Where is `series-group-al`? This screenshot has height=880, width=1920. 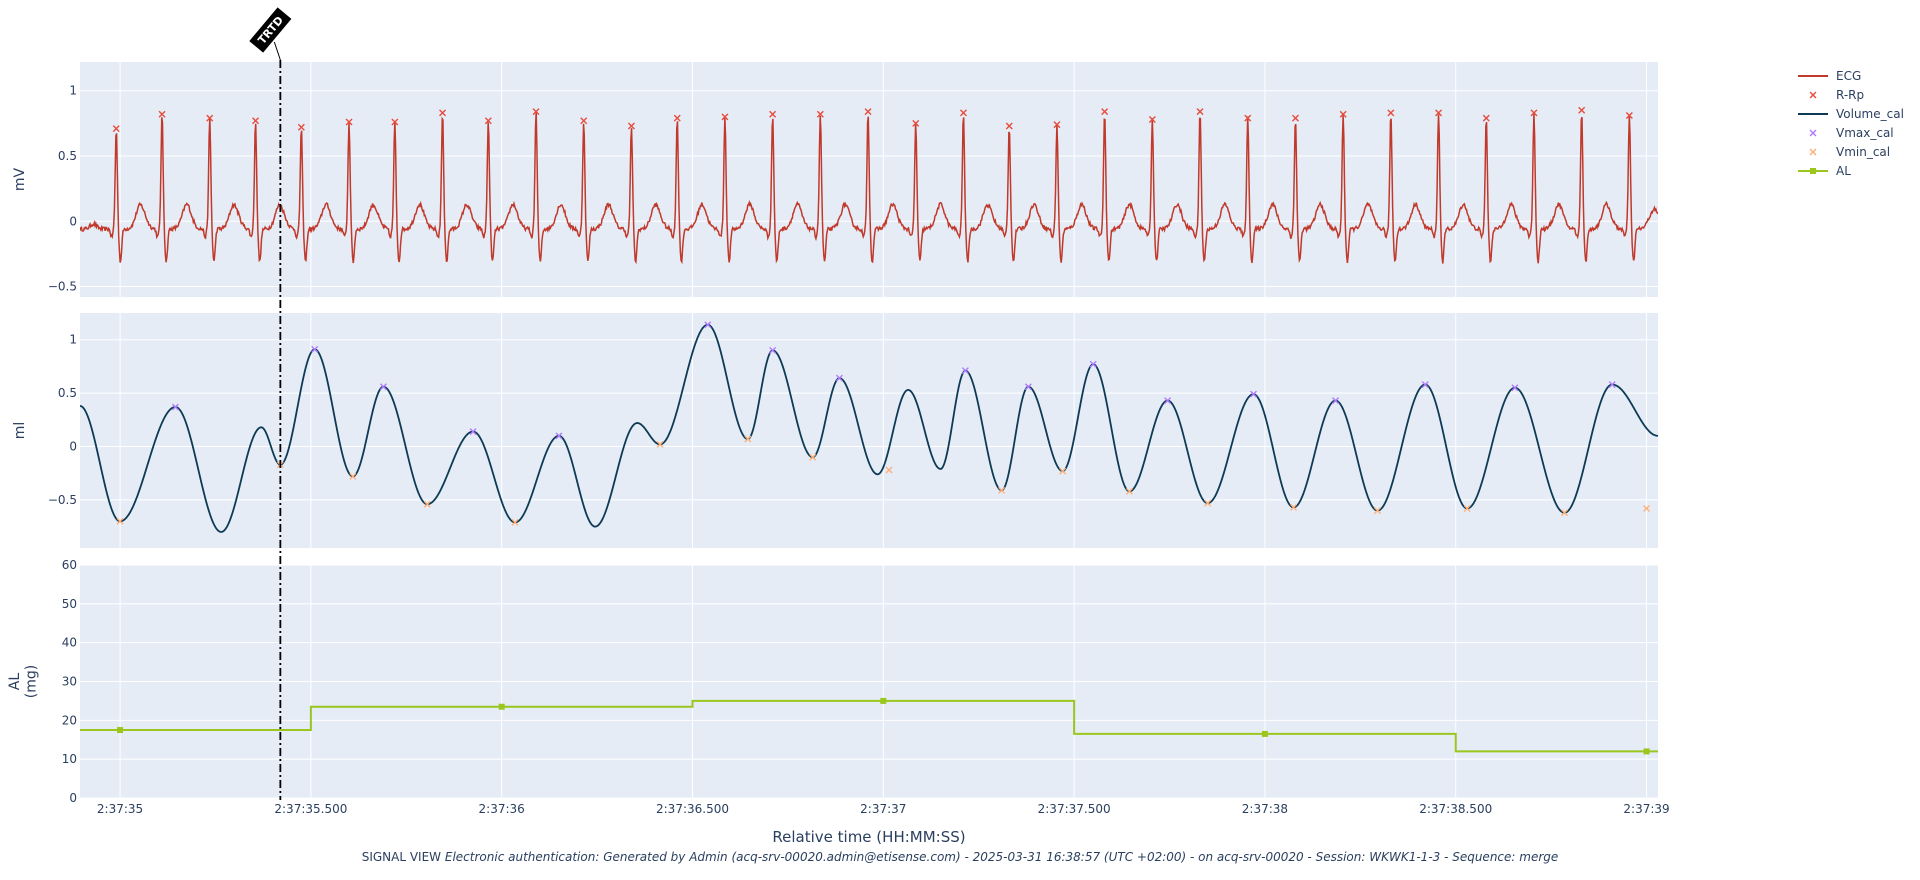 series-group-al is located at coordinates (869, 726).